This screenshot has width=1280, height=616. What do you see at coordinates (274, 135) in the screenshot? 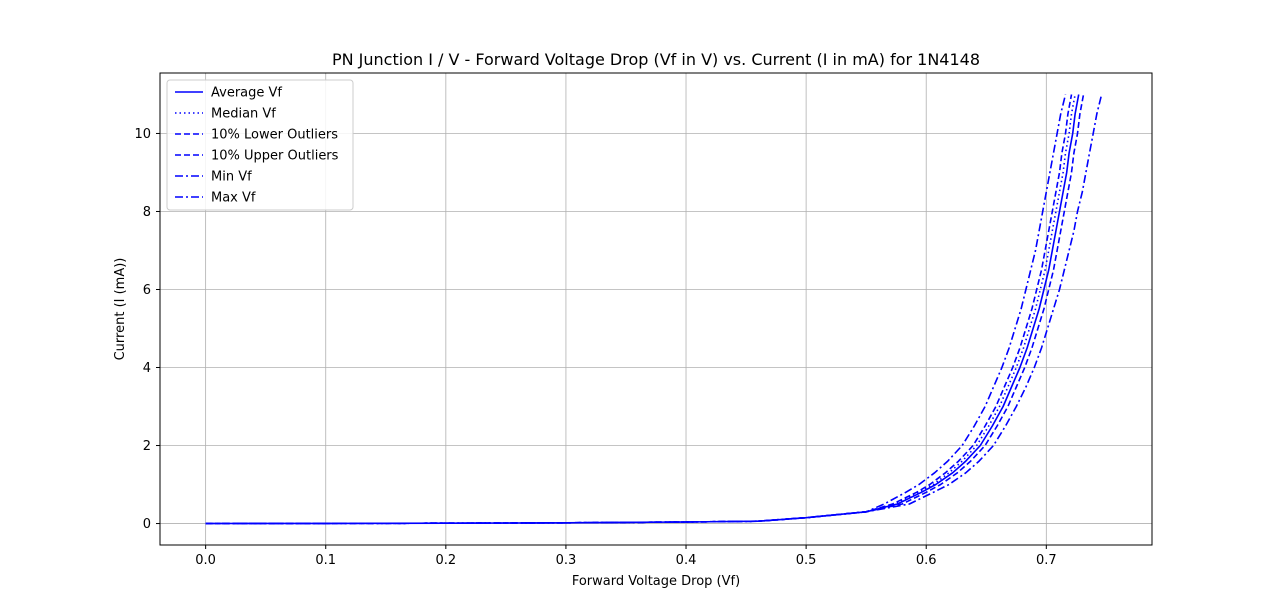
I see `legend-label: 10% Lower Outliers` at bounding box center [274, 135].